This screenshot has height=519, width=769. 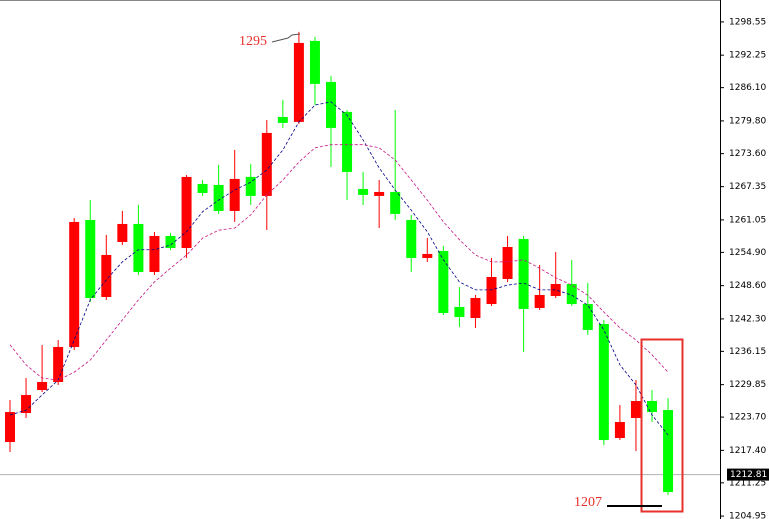 I want to click on y-tick-label: 1286.10, so click(x=747, y=88).